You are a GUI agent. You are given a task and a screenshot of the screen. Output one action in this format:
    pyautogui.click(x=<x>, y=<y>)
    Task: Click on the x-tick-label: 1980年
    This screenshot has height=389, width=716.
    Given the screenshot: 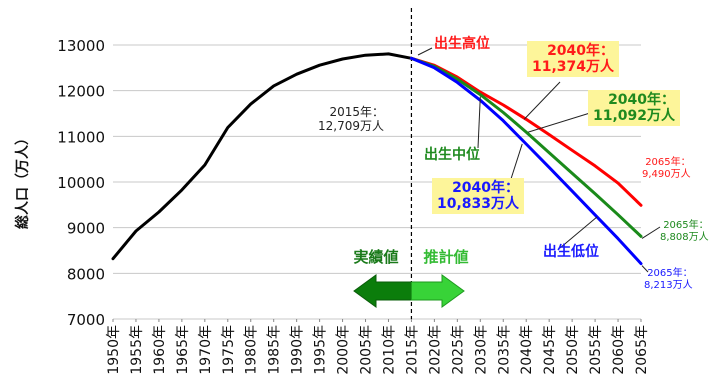 What is the action you would take?
    pyautogui.click(x=252, y=350)
    